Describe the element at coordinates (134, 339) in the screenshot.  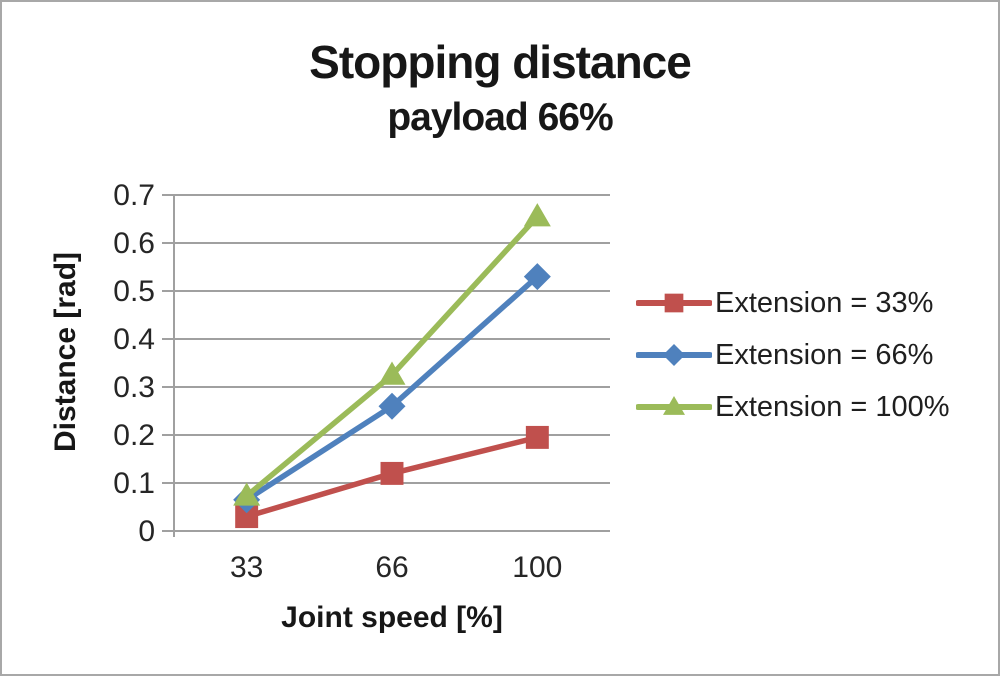
I see `y-tick-label: 0.4` at that location.